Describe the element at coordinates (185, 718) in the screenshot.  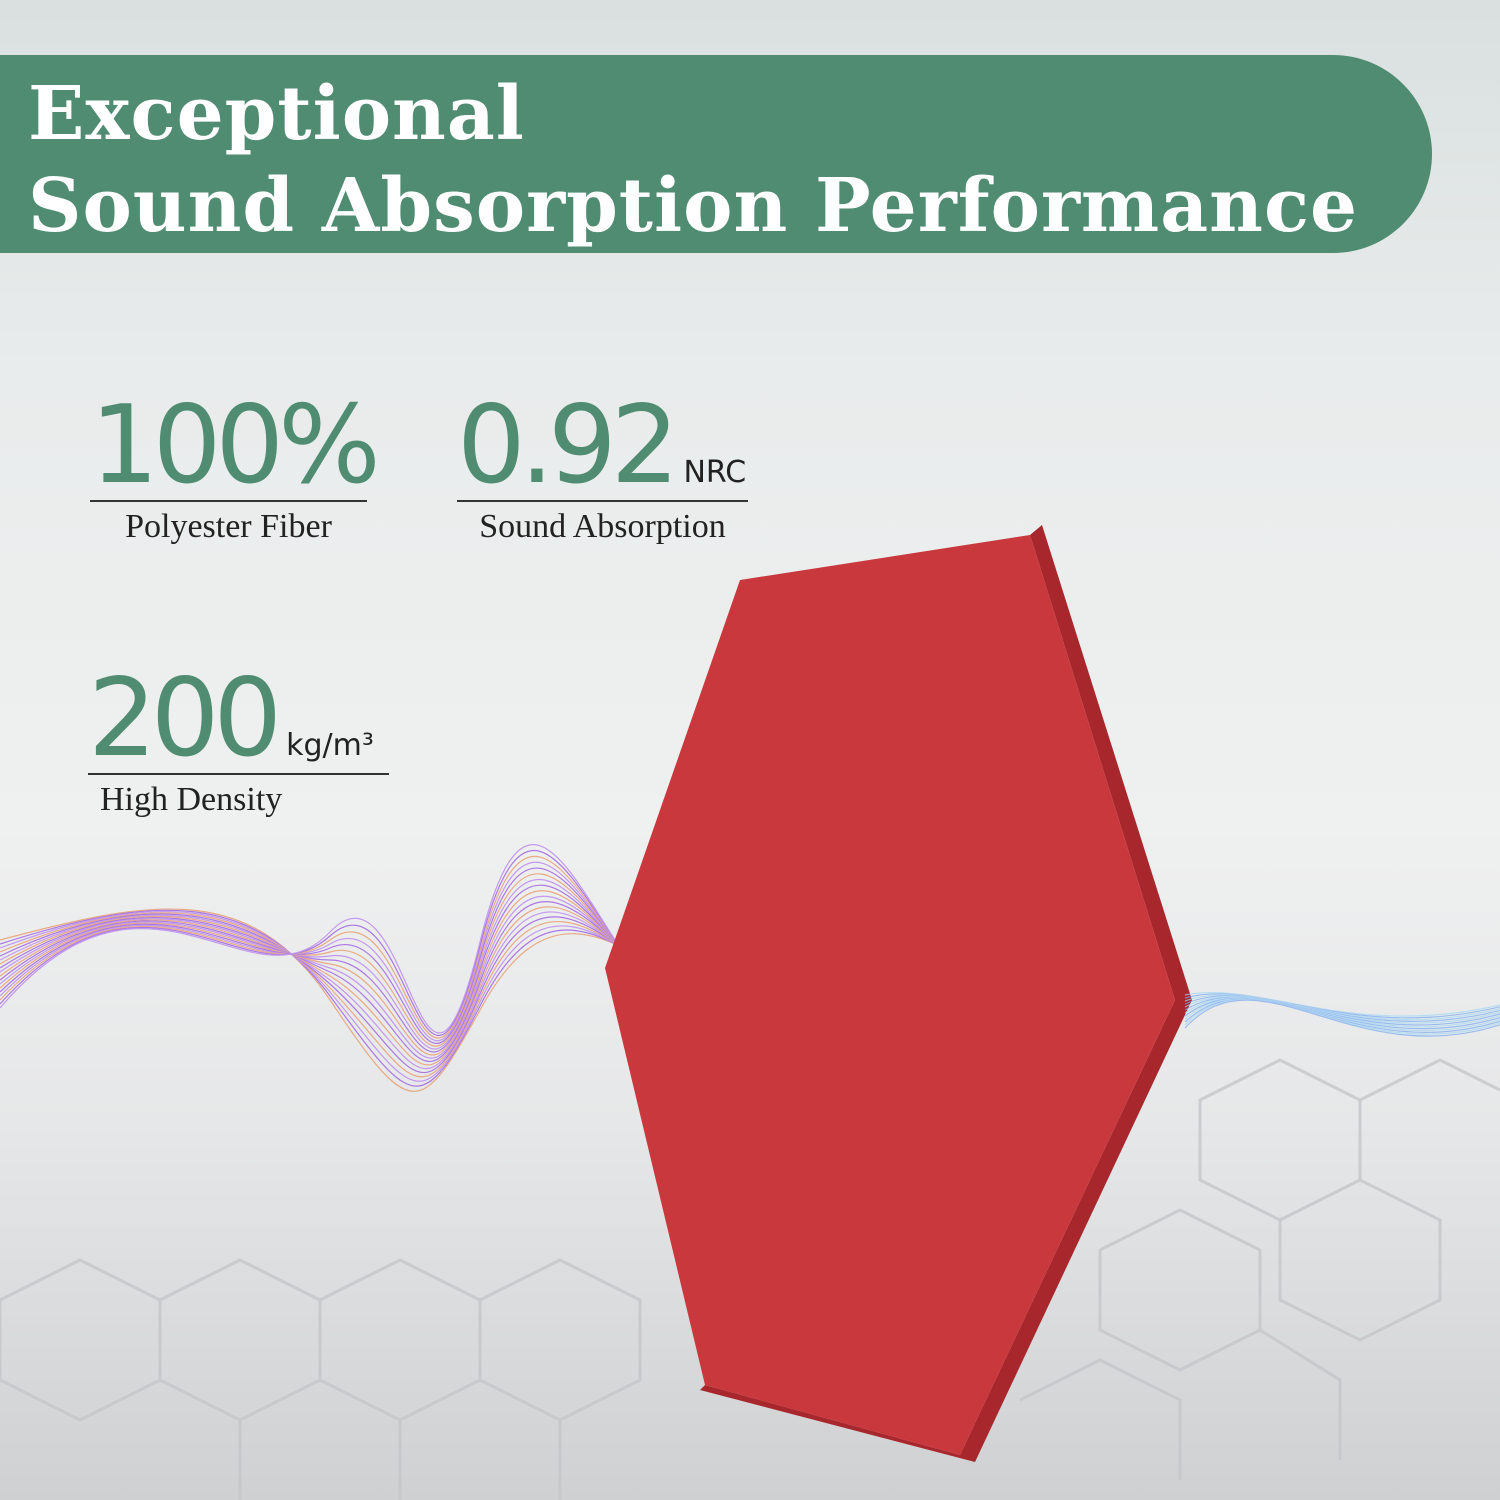
I see `stat-value: 200` at that location.